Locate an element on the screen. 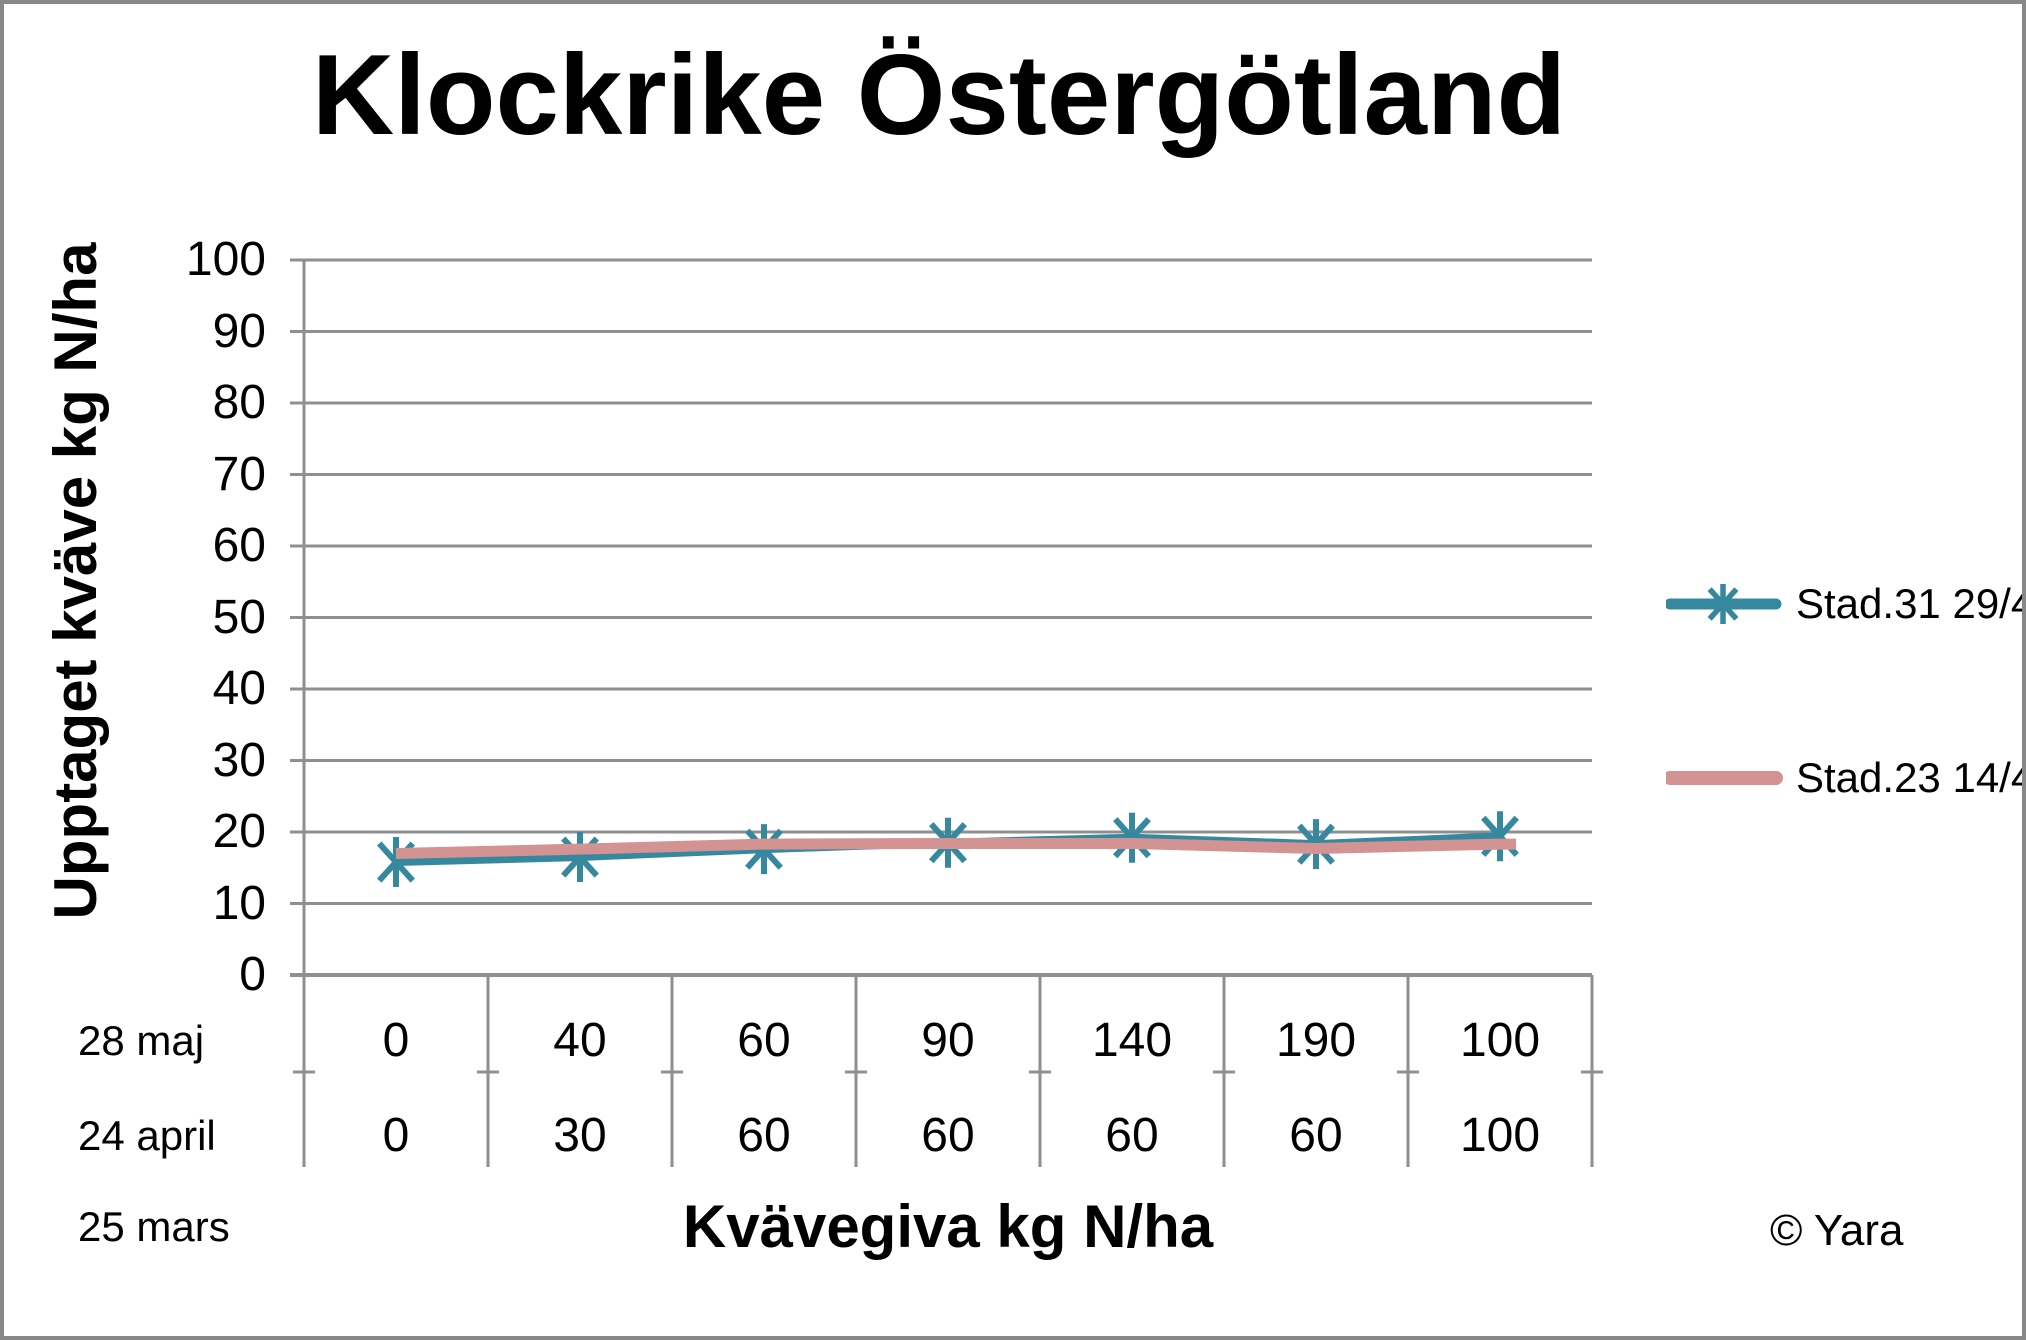 The height and width of the screenshot is (1340, 2026). y-tick-label: 50 is located at coordinates (239, 617).